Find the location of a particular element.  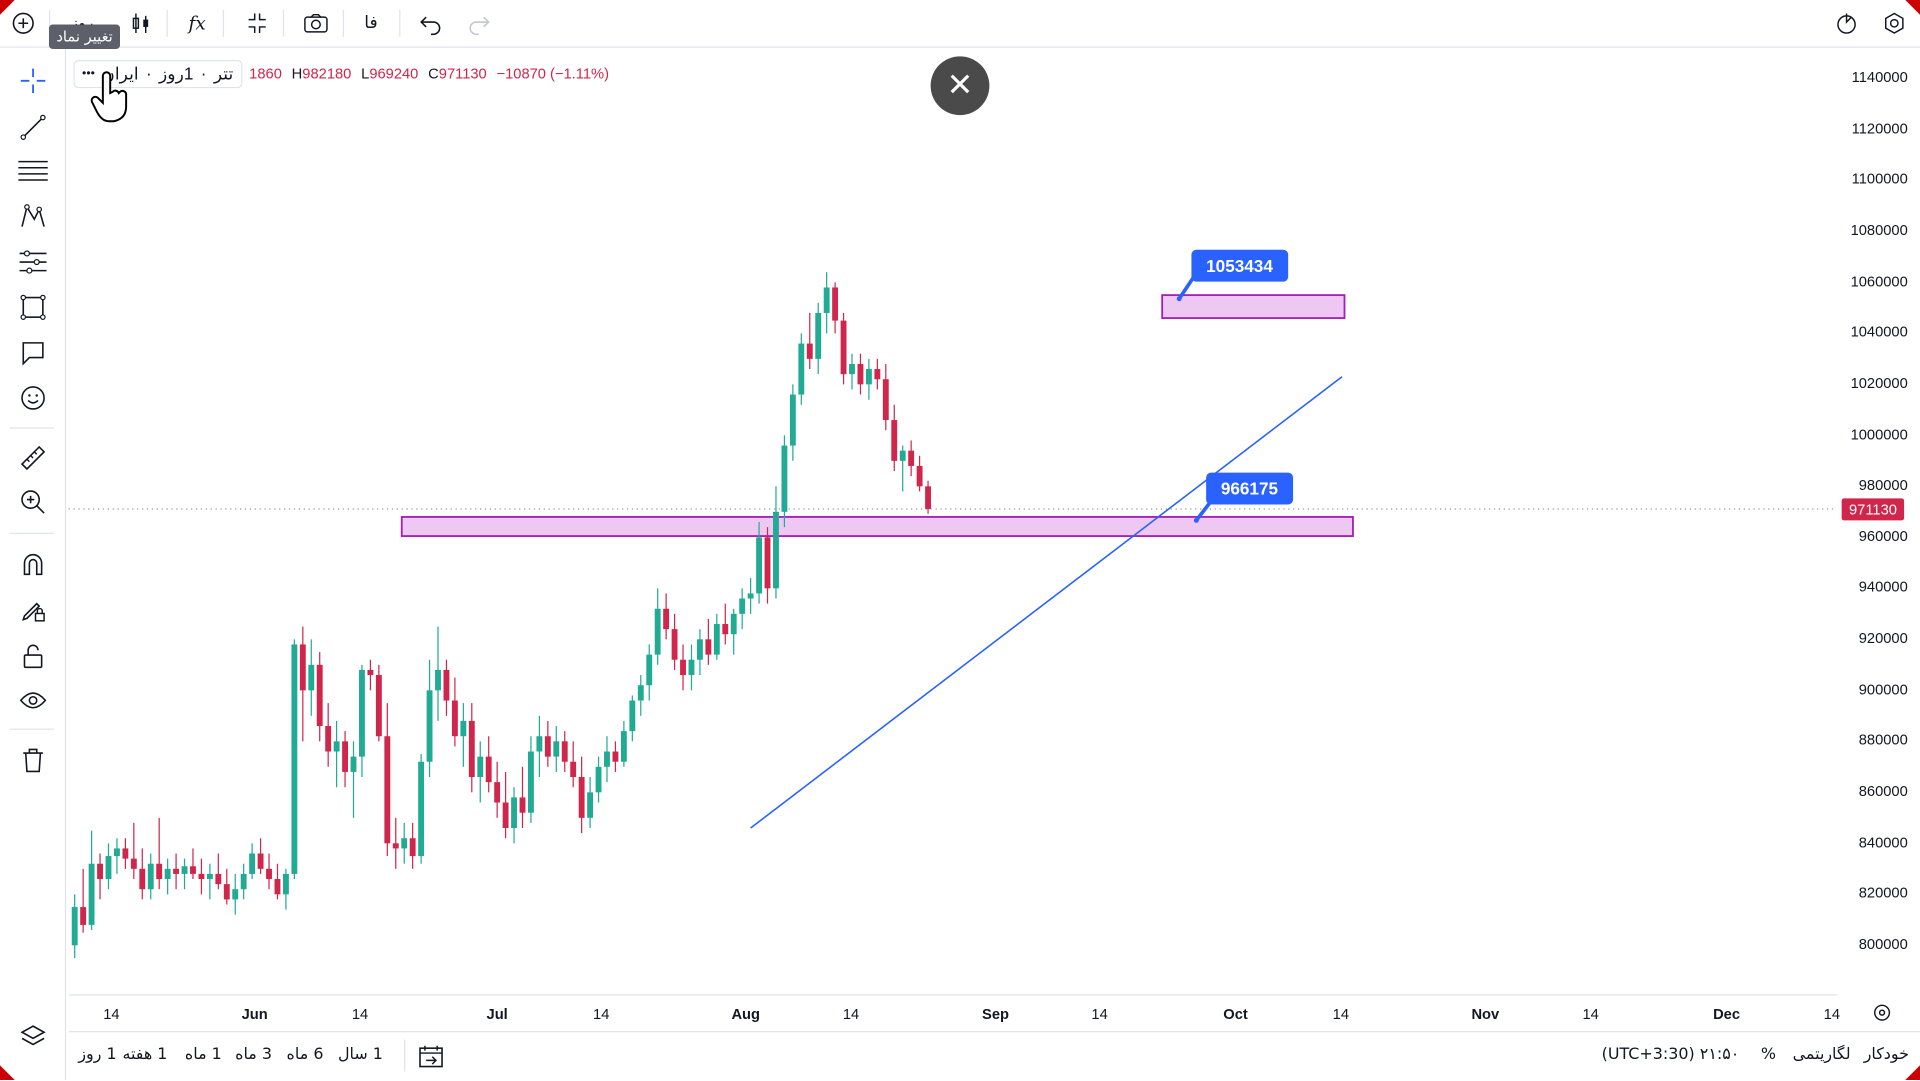

pattern-tool-icon is located at coordinates (33, 216).